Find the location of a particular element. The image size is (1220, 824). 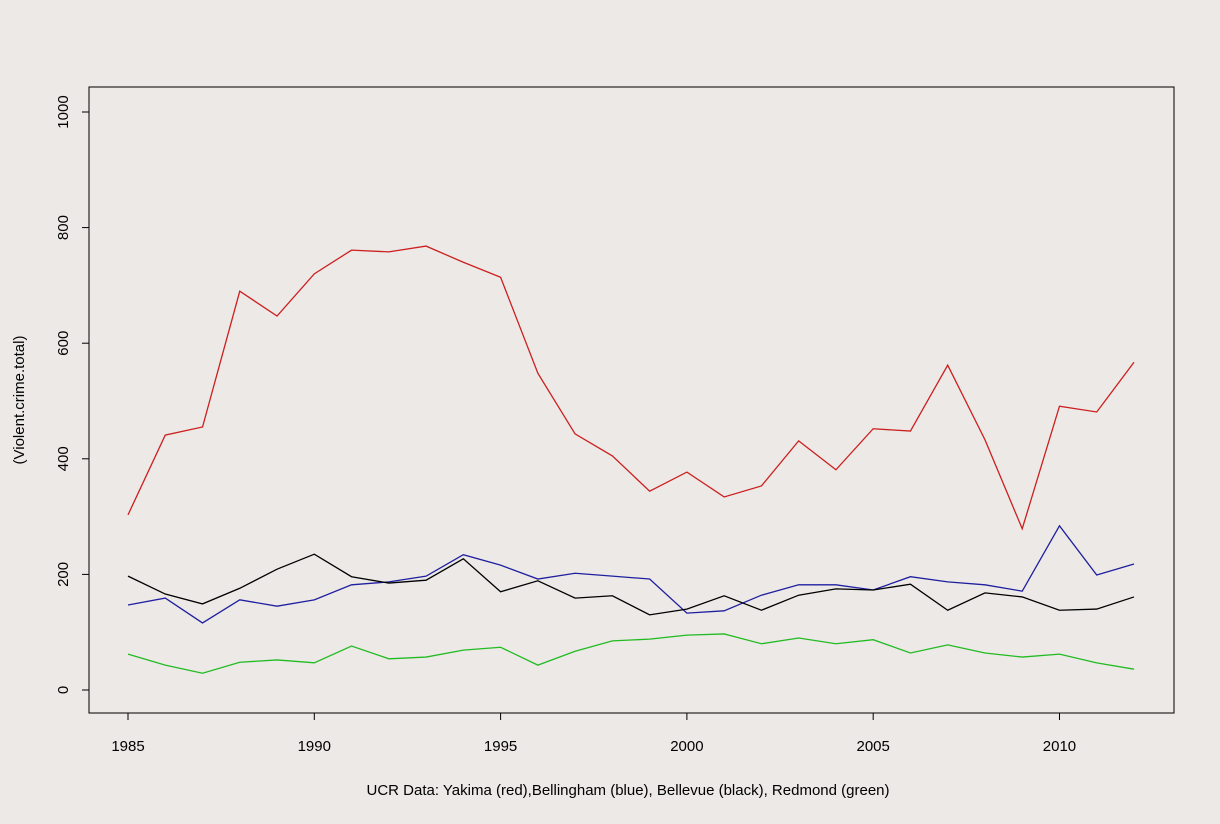

x-axis: 1985 1990 1995 2000 2005 2010 is located at coordinates (593, 733).